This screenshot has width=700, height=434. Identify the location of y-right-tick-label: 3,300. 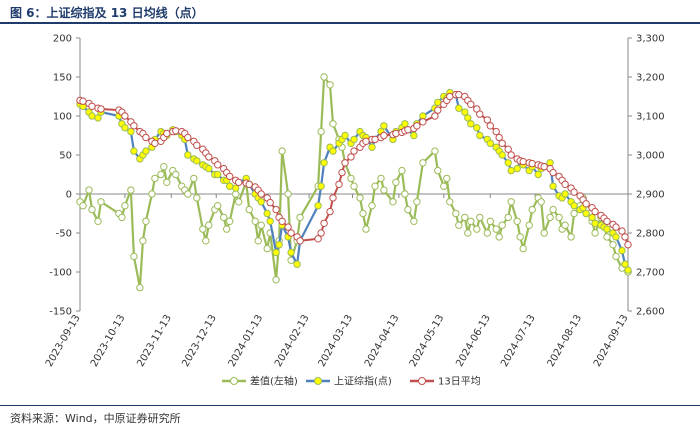
(650, 39).